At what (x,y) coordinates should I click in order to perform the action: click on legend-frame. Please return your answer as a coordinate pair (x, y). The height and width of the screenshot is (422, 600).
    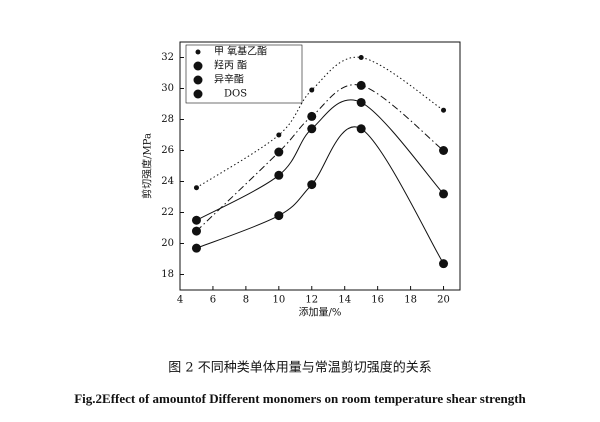
    Looking at the image, I should click on (244, 74).